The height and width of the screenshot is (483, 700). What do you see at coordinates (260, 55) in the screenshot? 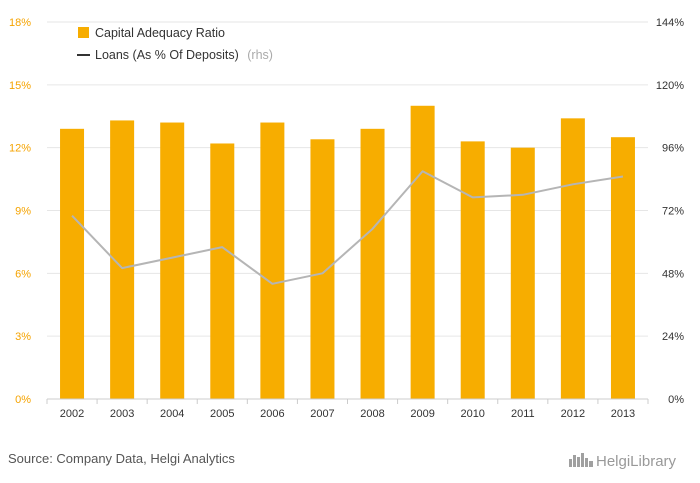
I see `legend-note-rhs: (rhs)` at bounding box center [260, 55].